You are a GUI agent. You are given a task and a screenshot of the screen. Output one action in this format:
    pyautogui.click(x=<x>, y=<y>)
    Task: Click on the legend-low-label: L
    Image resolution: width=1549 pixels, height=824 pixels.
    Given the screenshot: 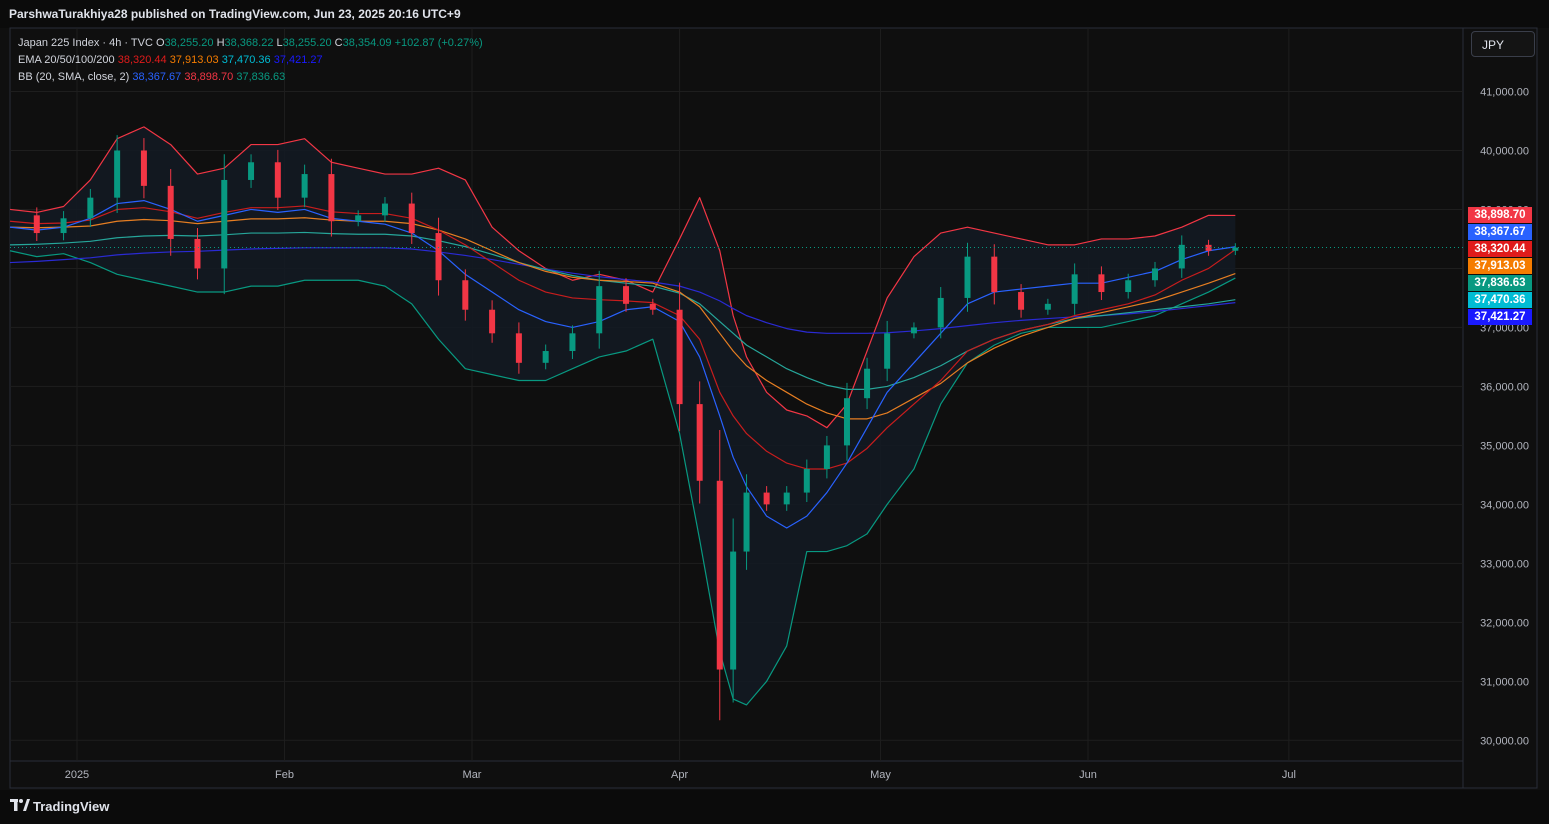 What is the action you would take?
    pyautogui.click(x=279, y=43)
    